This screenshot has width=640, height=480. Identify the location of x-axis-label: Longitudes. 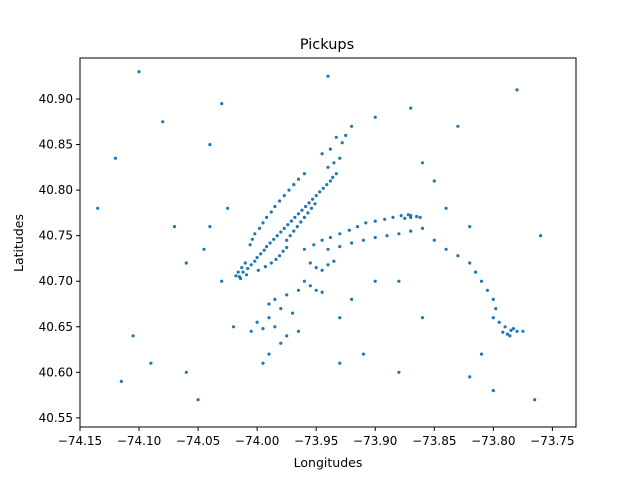
(328, 462).